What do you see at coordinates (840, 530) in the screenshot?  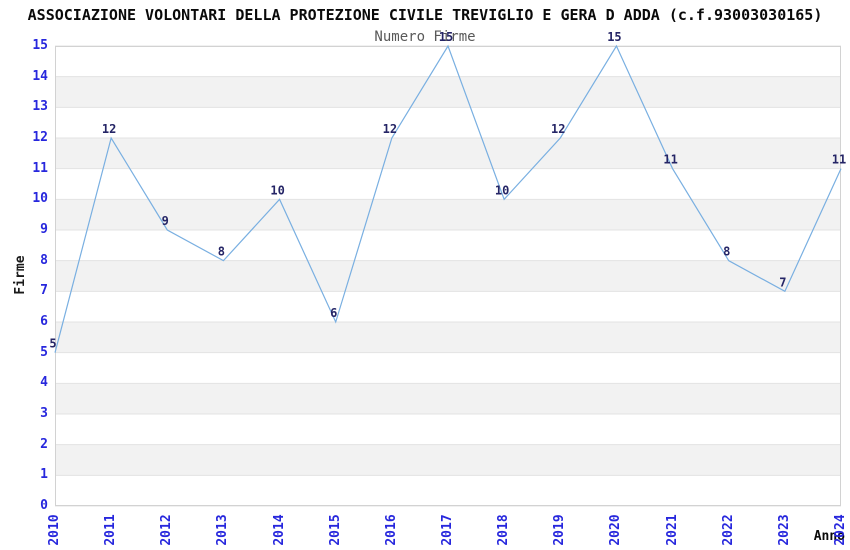 I see `x-tick-label: 2024` at bounding box center [840, 530].